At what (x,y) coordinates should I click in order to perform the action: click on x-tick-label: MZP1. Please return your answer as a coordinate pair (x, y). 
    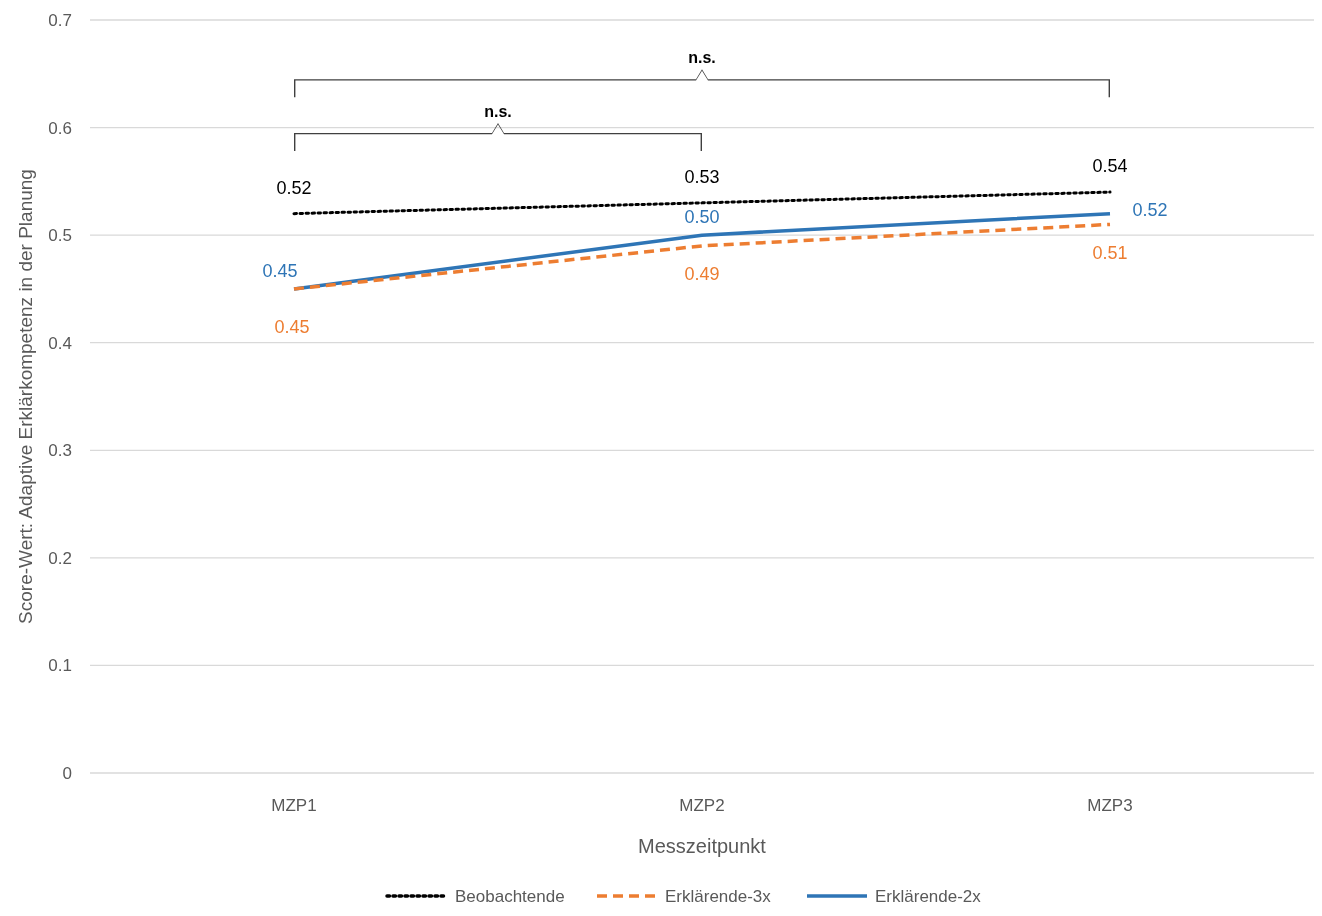
    Looking at the image, I should click on (294, 805).